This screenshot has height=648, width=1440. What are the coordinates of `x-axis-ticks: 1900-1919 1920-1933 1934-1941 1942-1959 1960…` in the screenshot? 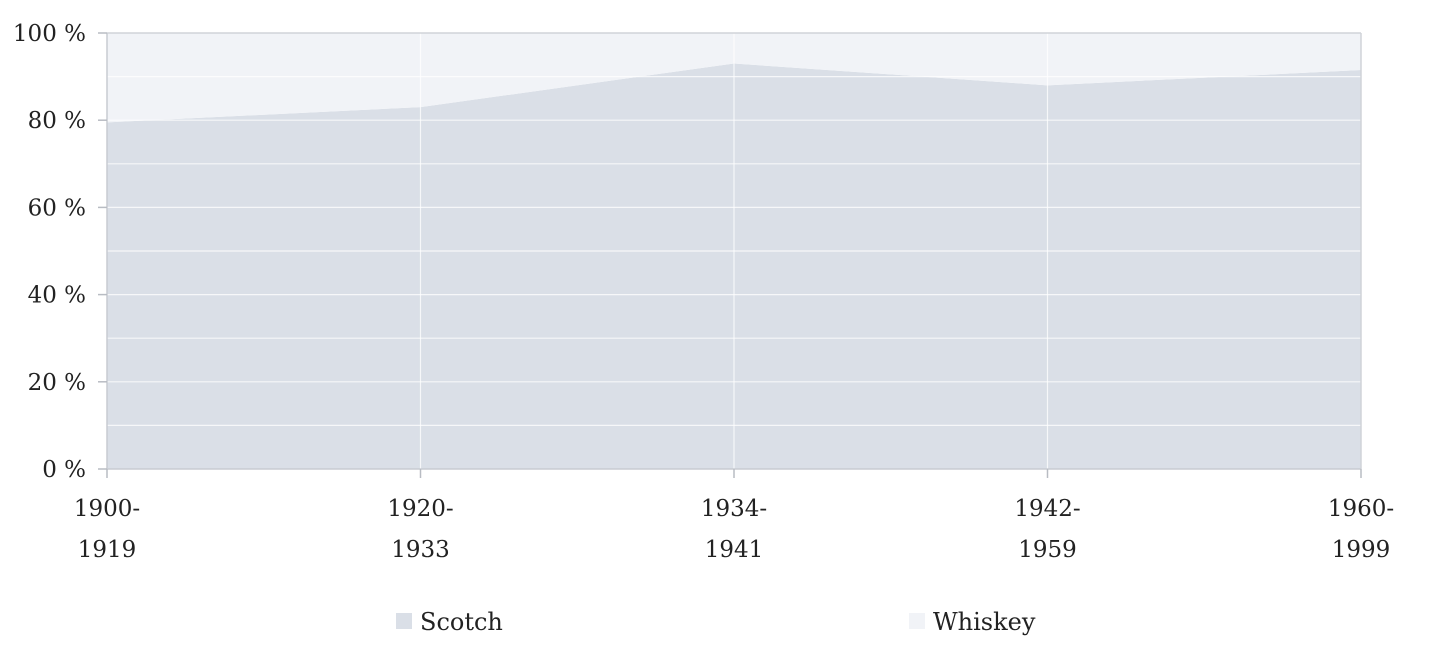 It's located at (734, 516).